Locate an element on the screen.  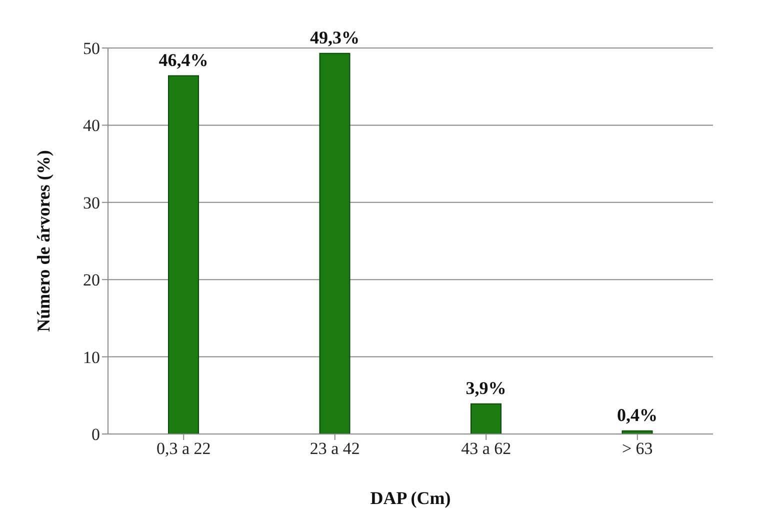
y-tick-label: 30 is located at coordinates (91, 202).